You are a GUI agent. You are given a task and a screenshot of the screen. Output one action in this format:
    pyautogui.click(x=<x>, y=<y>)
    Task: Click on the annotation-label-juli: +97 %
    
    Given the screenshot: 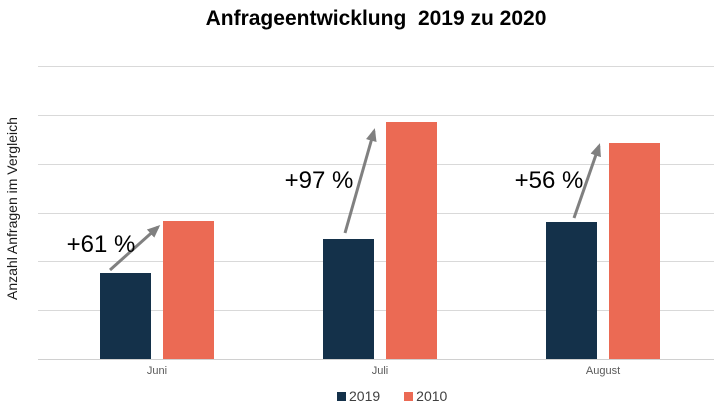 What is the action you would take?
    pyautogui.click(x=319, y=180)
    